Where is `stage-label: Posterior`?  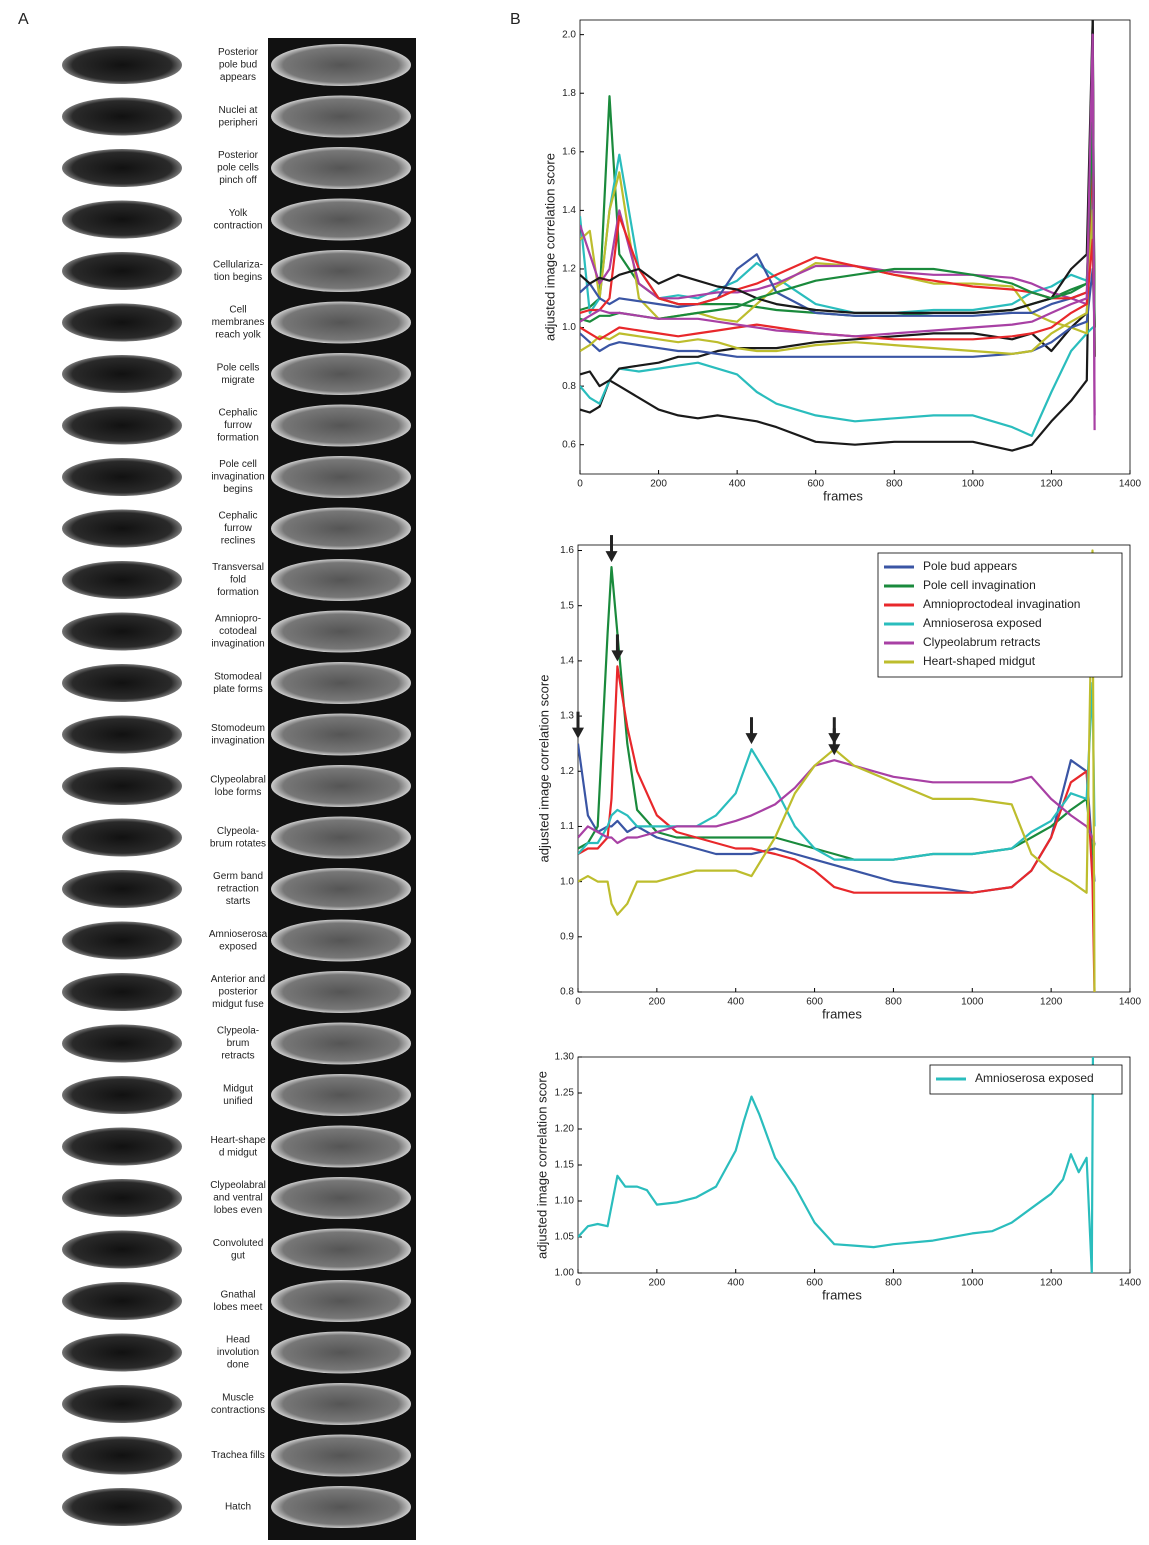
stage-label: Posterior is located at coordinates (238, 155).